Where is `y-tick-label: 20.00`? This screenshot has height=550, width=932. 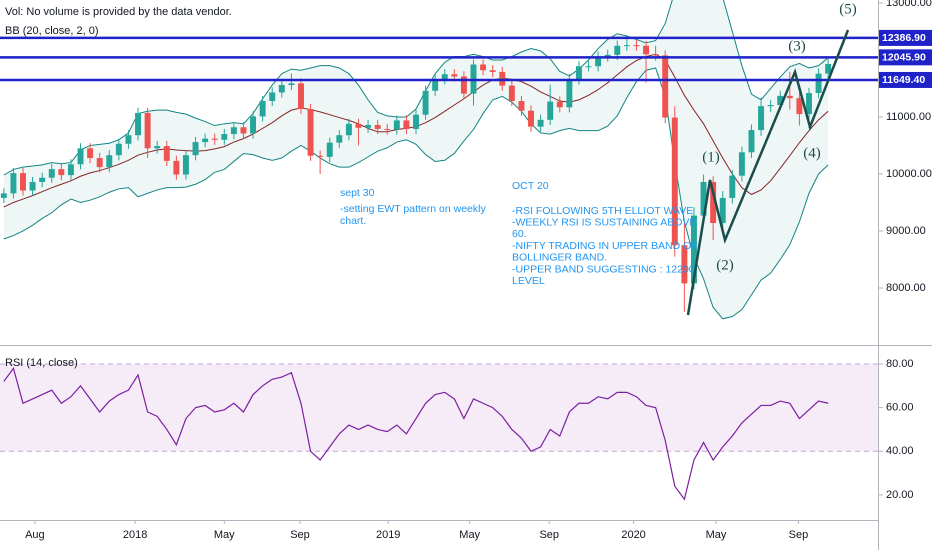
y-tick-label: 20.00 is located at coordinates (900, 495).